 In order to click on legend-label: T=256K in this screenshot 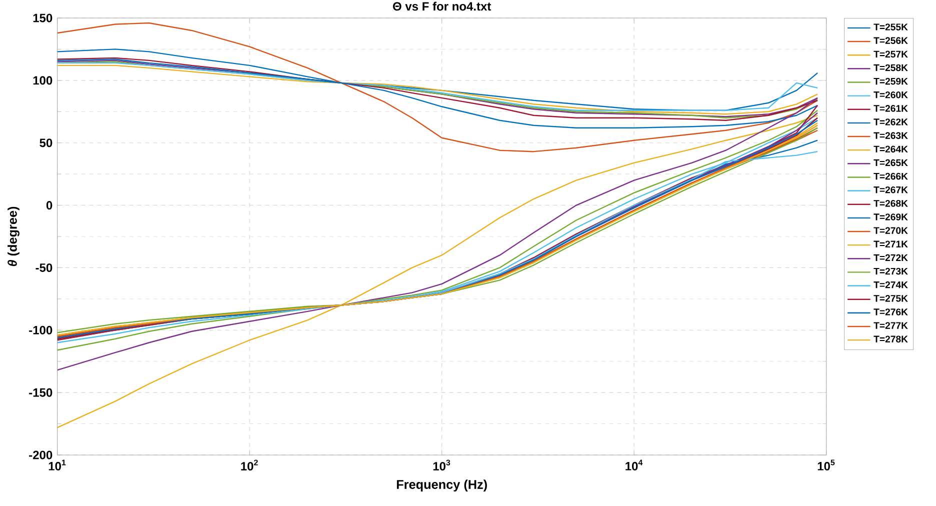, I will do `click(891, 40)`.